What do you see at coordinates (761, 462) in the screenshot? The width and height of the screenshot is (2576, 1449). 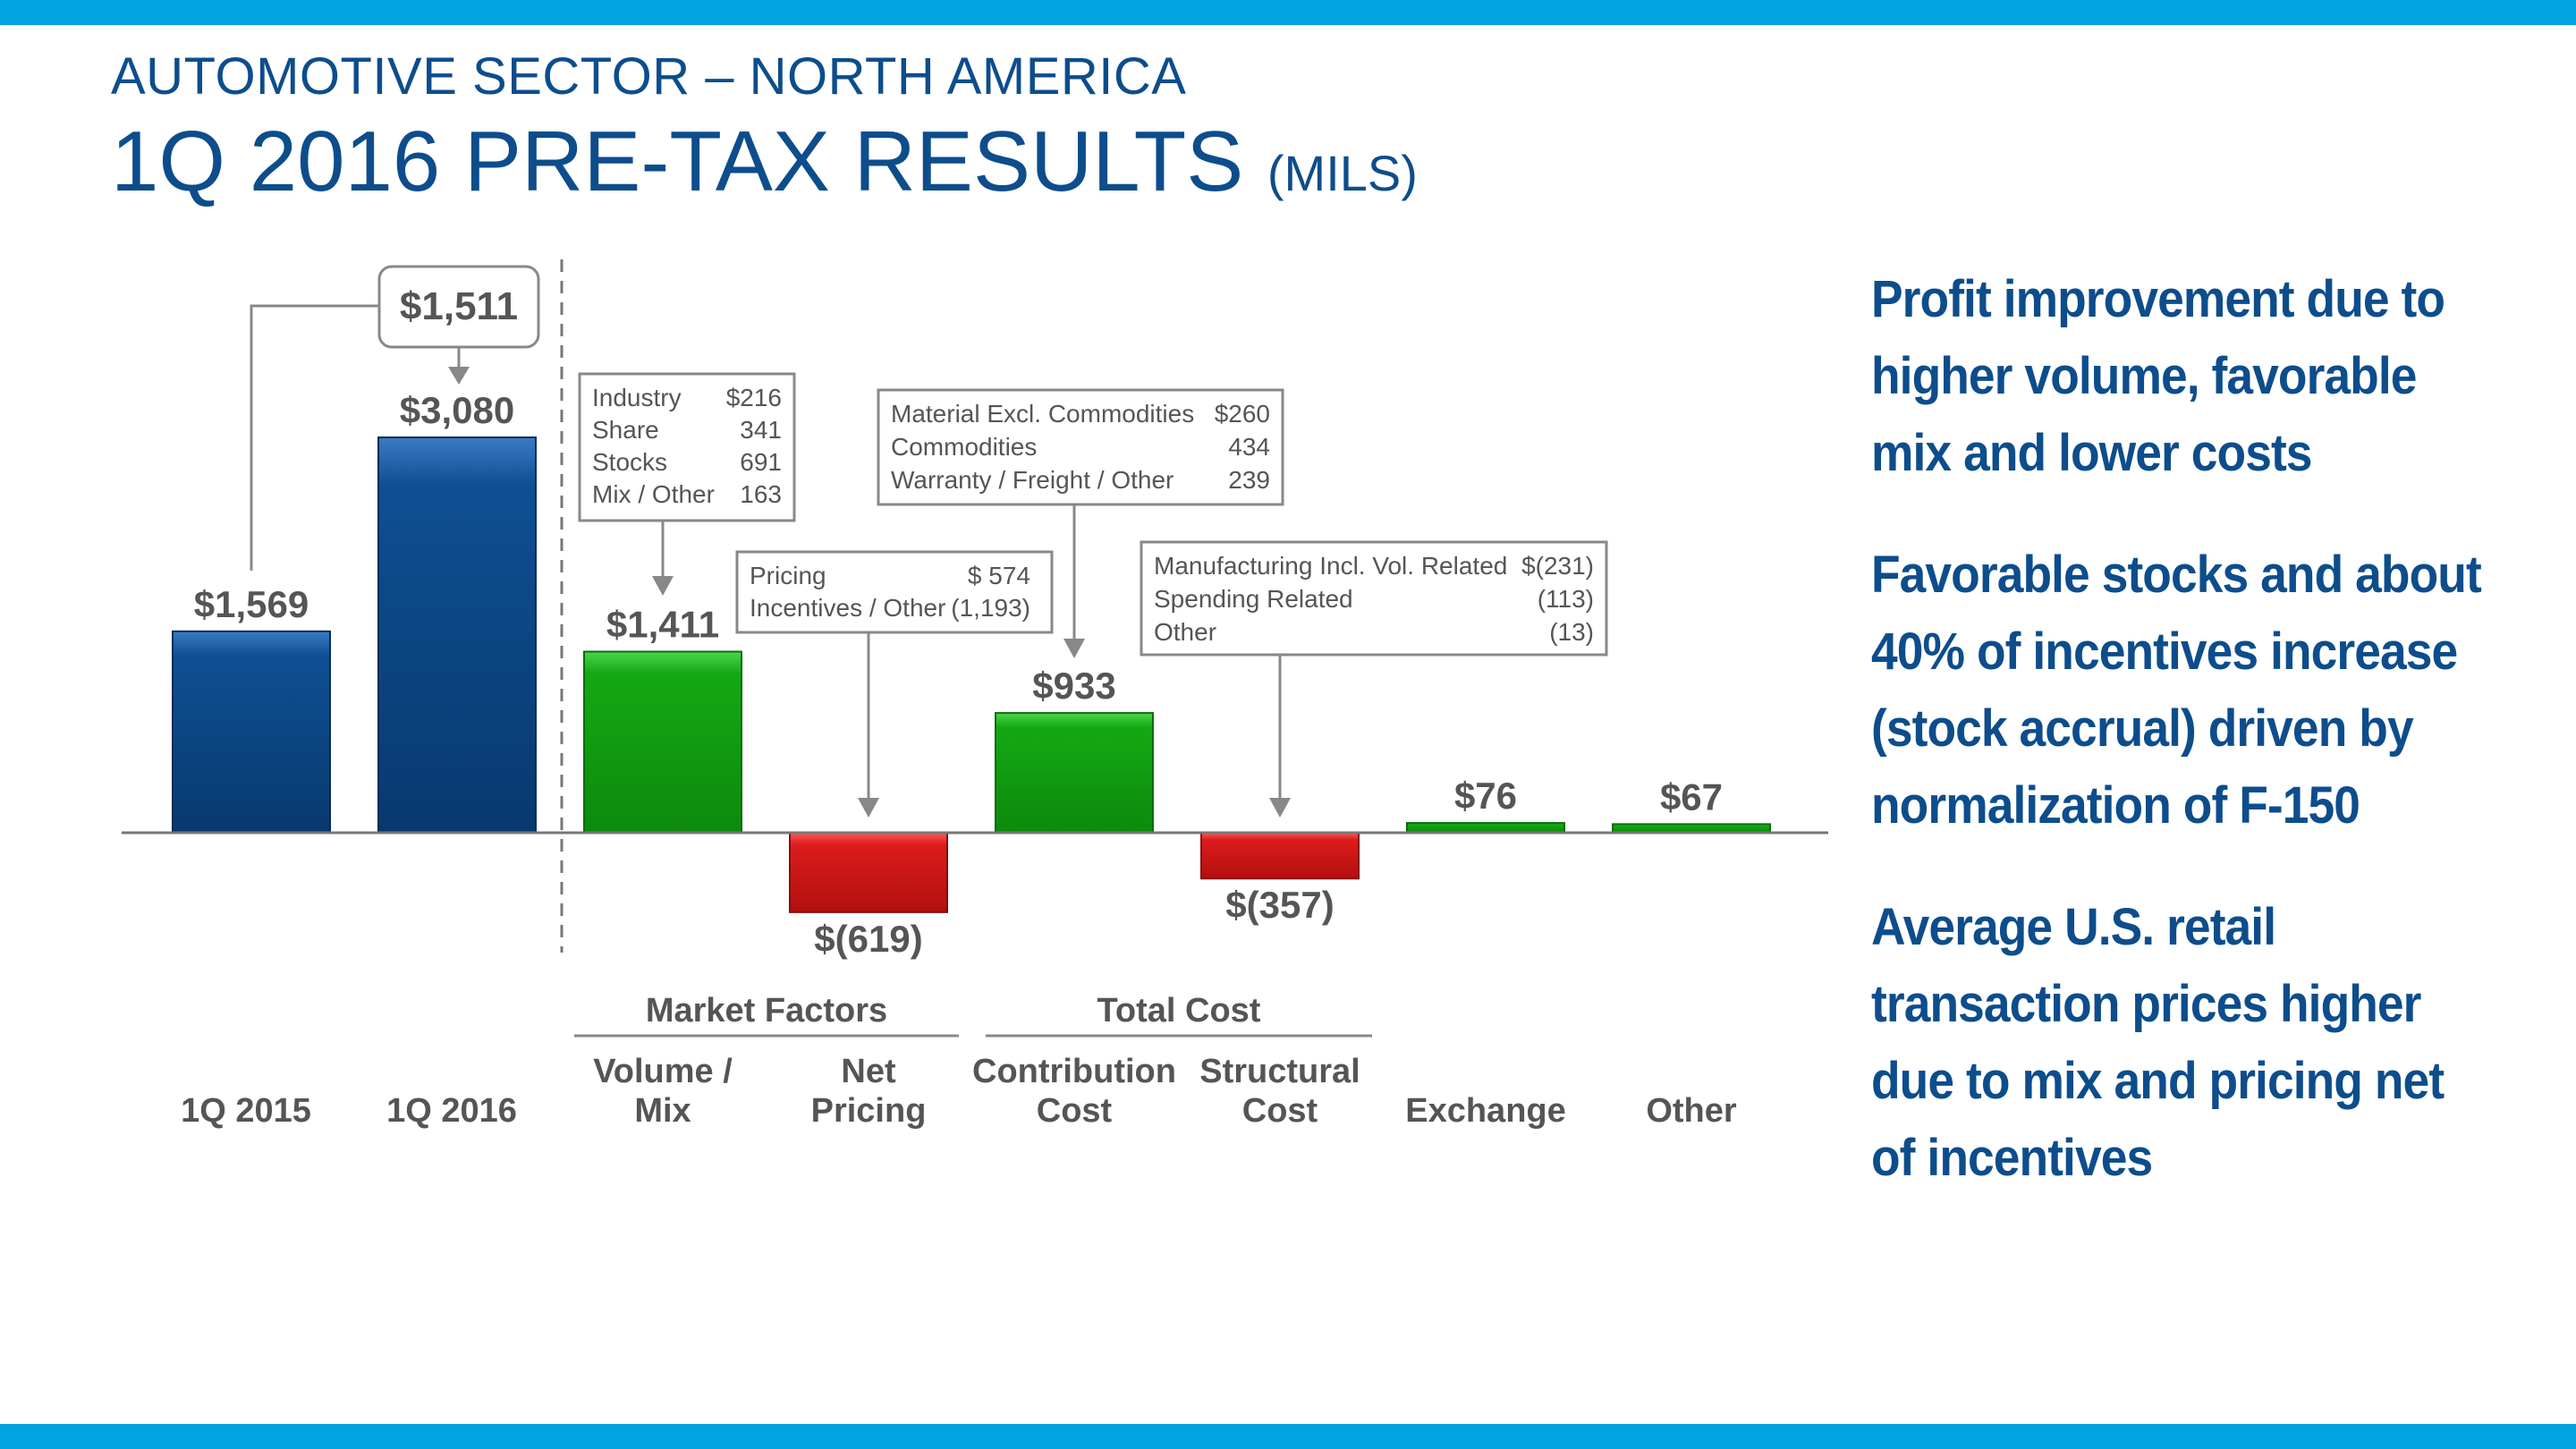 I see `callout-row-value: 691` at bounding box center [761, 462].